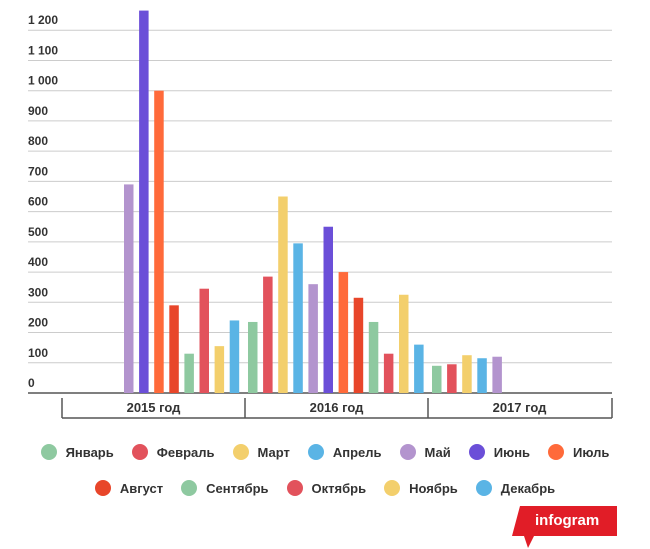  I want to click on legend-label: Октябрь, so click(339, 488).